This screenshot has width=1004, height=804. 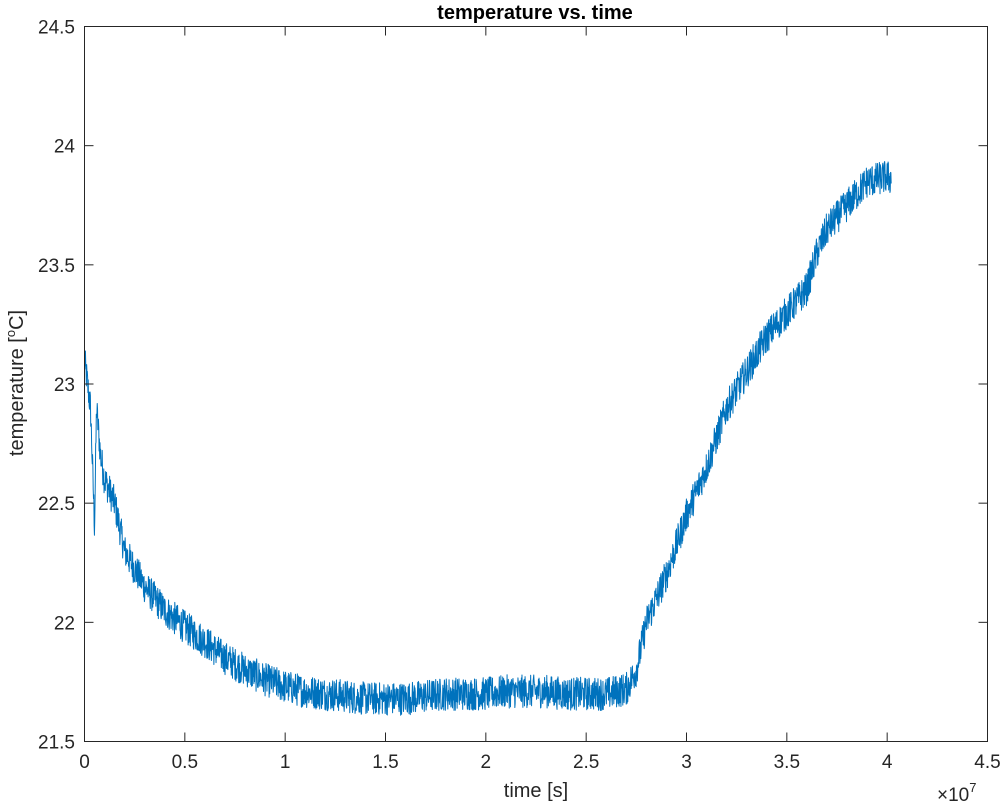 What do you see at coordinates (17, 396) in the screenshot?
I see `y-label-main: temperature [` at bounding box center [17, 396].